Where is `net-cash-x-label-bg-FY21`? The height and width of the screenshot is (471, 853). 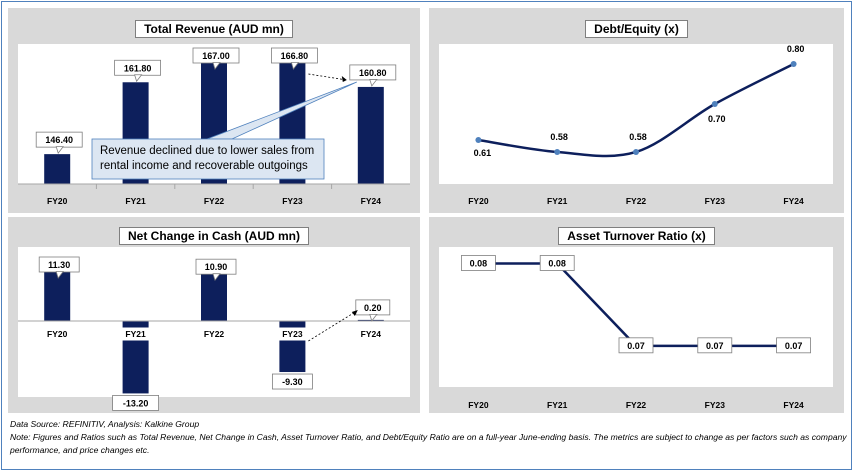 net-cash-x-label-bg-FY21 is located at coordinates (136, 334).